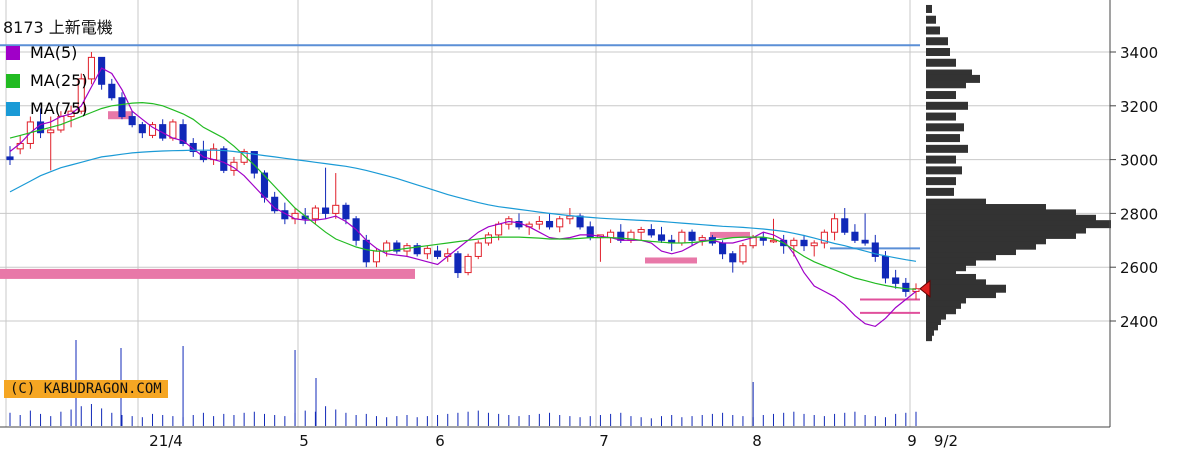 Image resolution: width=1200 pixels, height=452 pixels. Describe the element at coordinates (463, 383) in the screenshot. I see `volume-bars` at that location.